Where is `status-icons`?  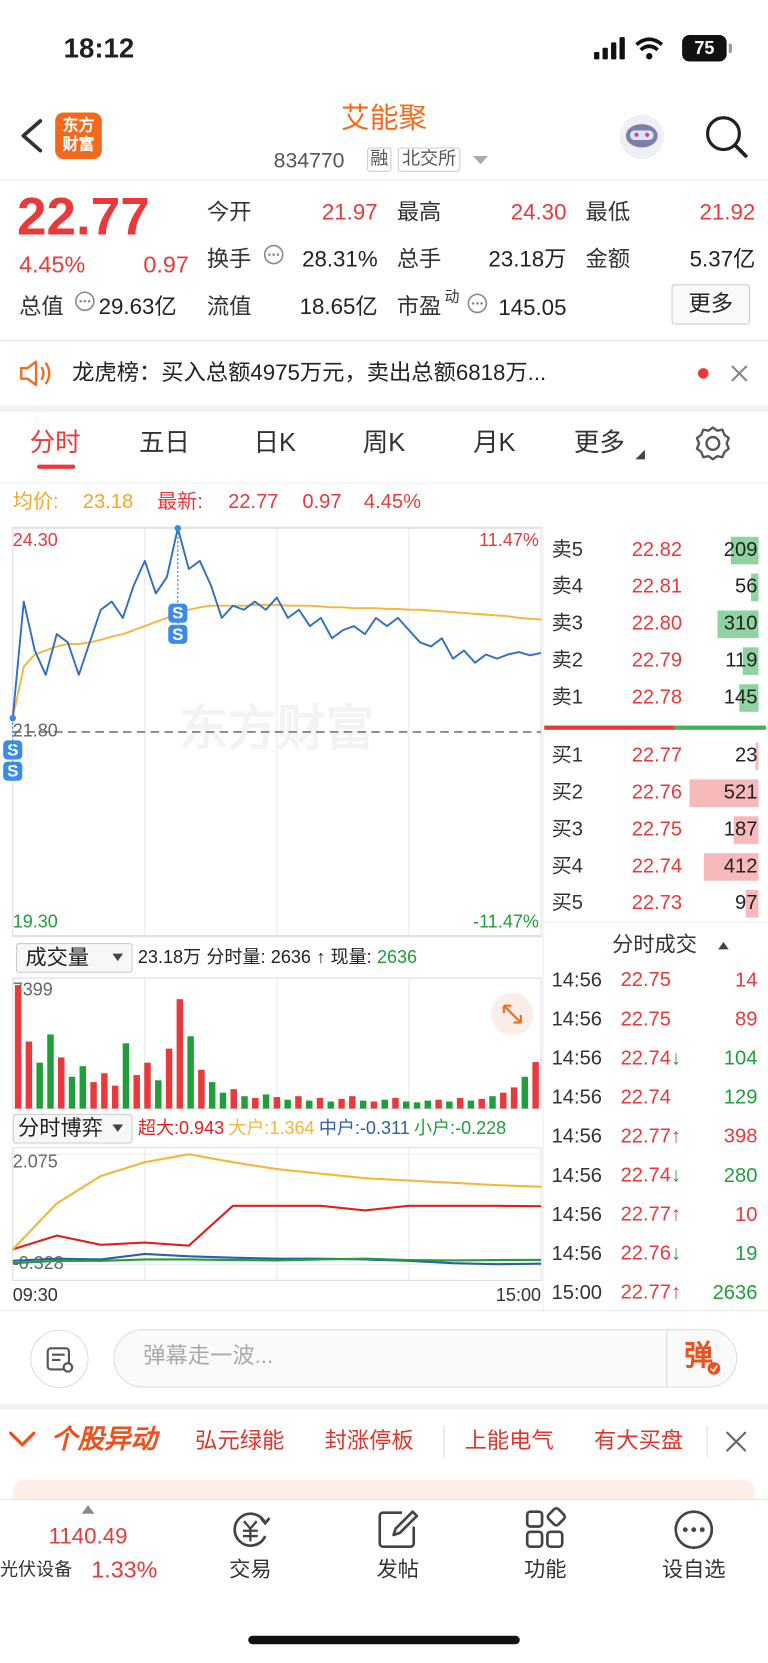 status-icons is located at coordinates (629, 48).